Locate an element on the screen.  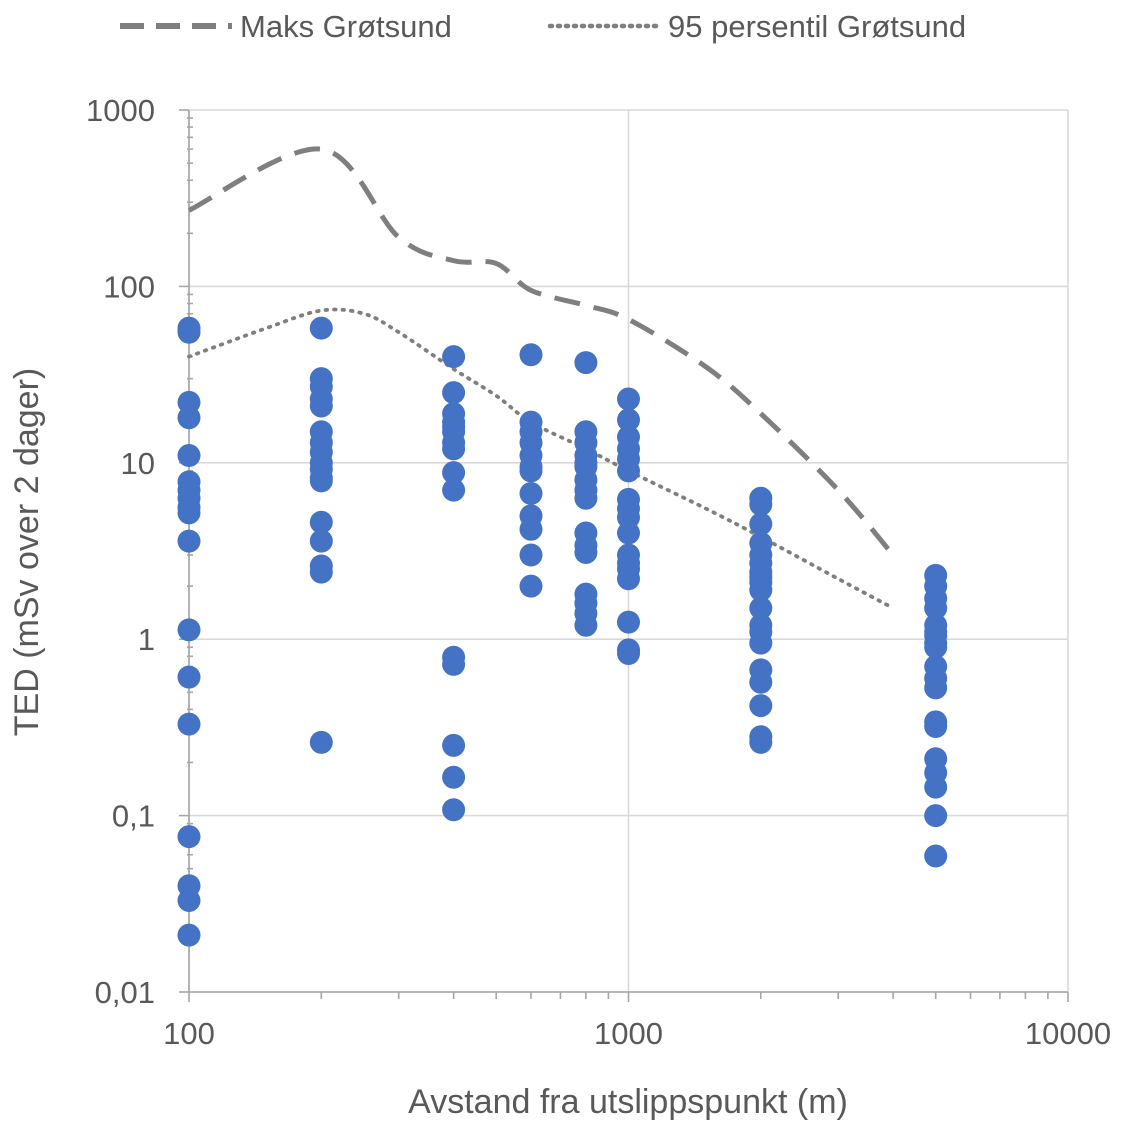
y-tick-label: 0,1 is located at coordinates (133, 816).